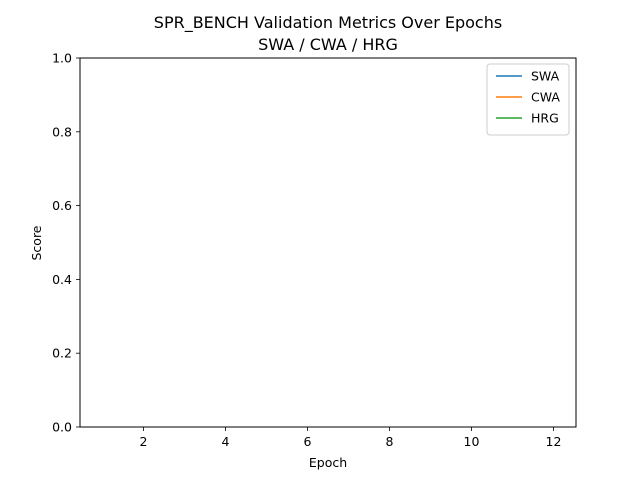  What do you see at coordinates (62, 353) in the screenshot?
I see `y-tick-label: 0.2` at bounding box center [62, 353].